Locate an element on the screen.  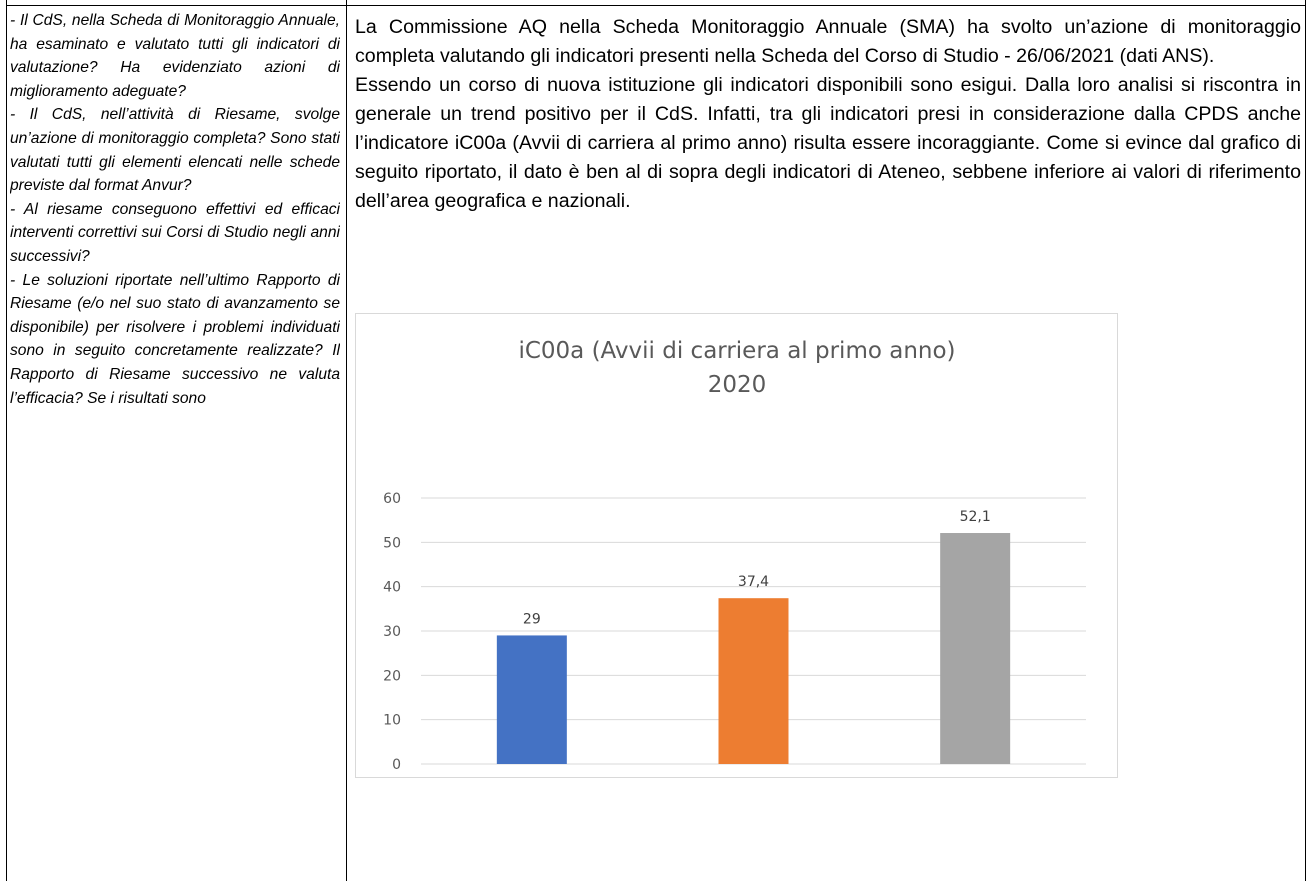
y-tick-label: 30 is located at coordinates (392, 632).